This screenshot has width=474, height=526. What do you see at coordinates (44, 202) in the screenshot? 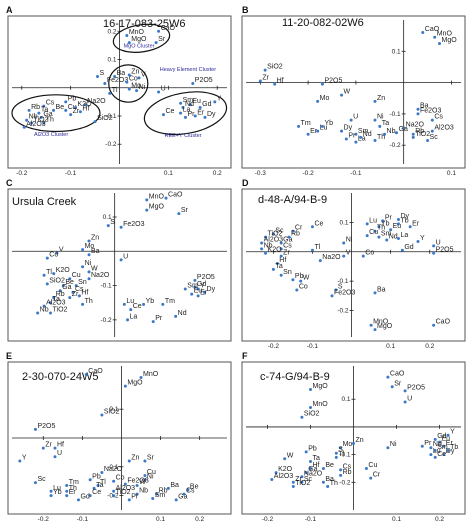
I see `panel-title: Ursula Creek` at bounding box center [44, 202].